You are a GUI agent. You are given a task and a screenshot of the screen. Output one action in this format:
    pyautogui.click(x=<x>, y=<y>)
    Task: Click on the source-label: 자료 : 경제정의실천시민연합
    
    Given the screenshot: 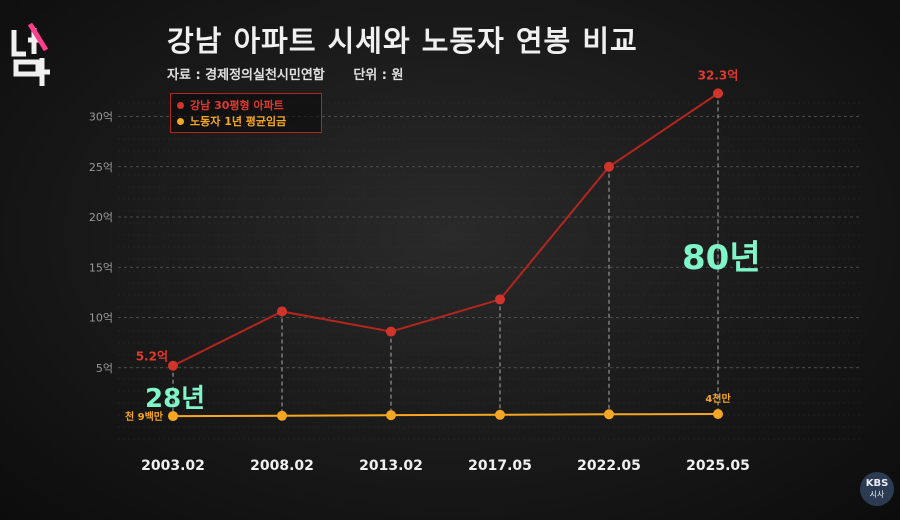 What is the action you would take?
    pyautogui.click(x=246, y=75)
    